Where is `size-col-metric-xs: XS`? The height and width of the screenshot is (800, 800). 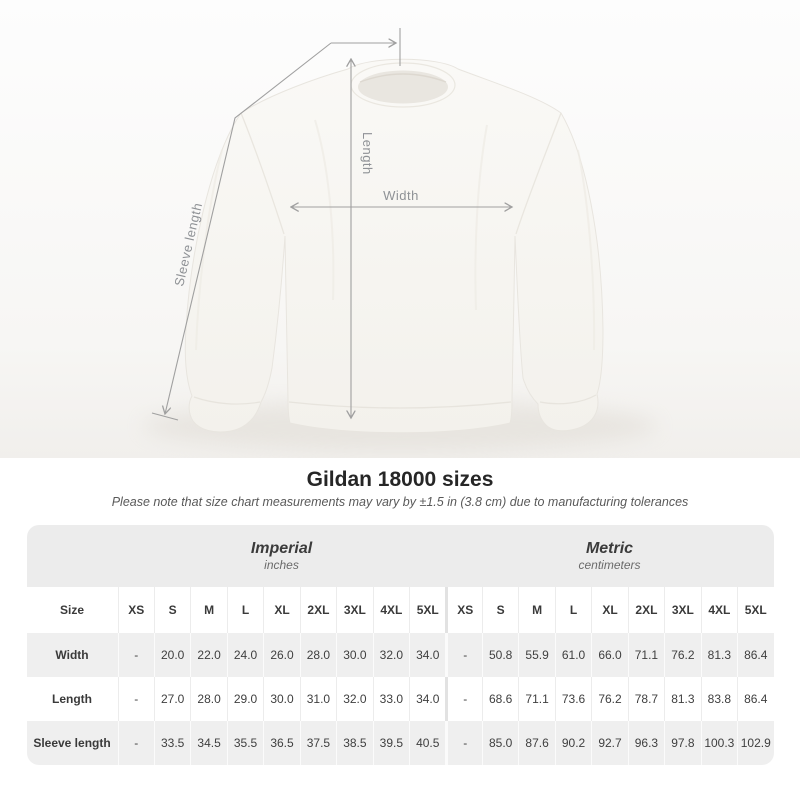
size-col-metric-xs: XS is located at coordinates (463, 610).